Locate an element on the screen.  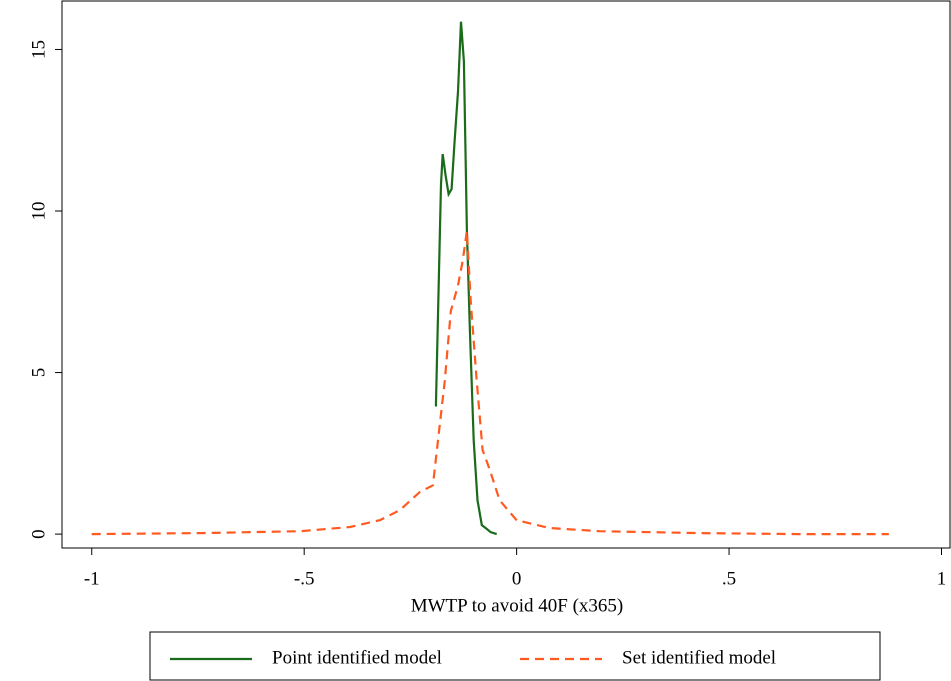
y-tick-label: 10 is located at coordinates (38, 211).